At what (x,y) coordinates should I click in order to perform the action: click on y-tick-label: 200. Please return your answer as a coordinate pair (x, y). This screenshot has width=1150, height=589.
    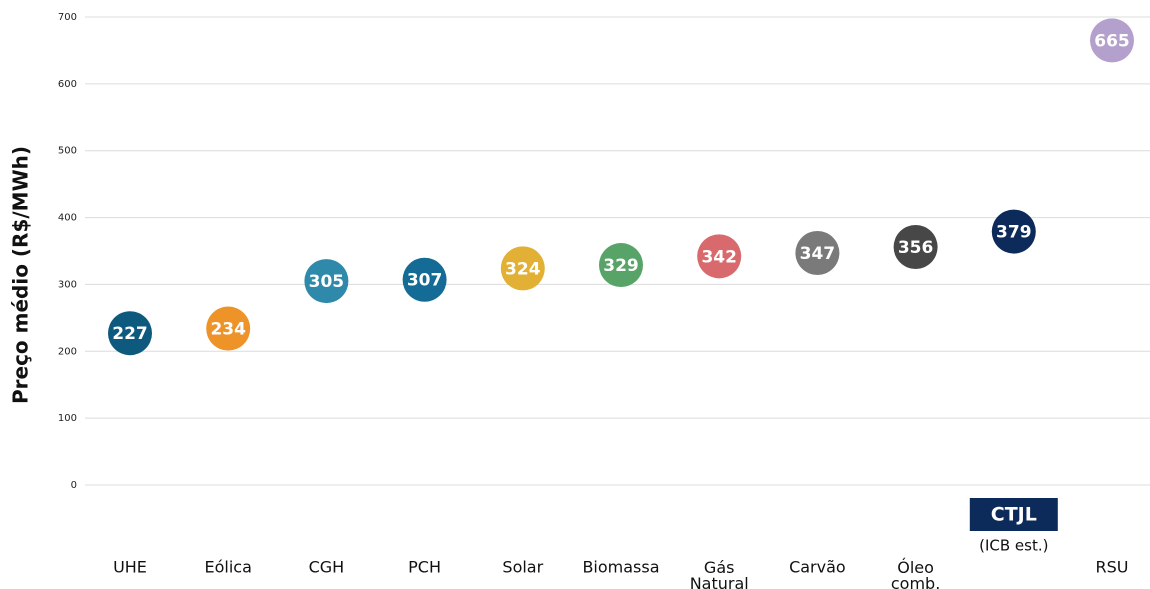
    Looking at the image, I should click on (67, 351).